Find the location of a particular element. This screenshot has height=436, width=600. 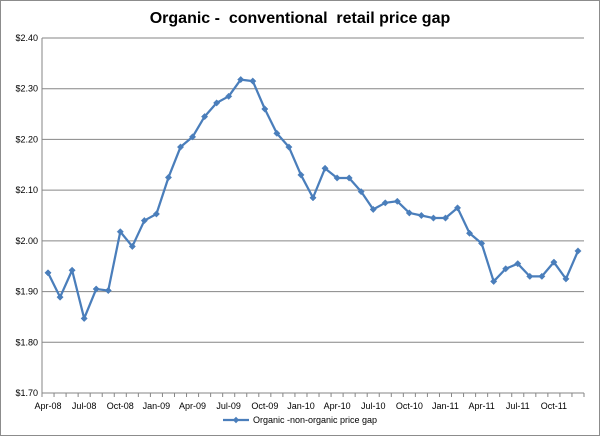

y-tick-label: $2.30 is located at coordinates (26, 89).